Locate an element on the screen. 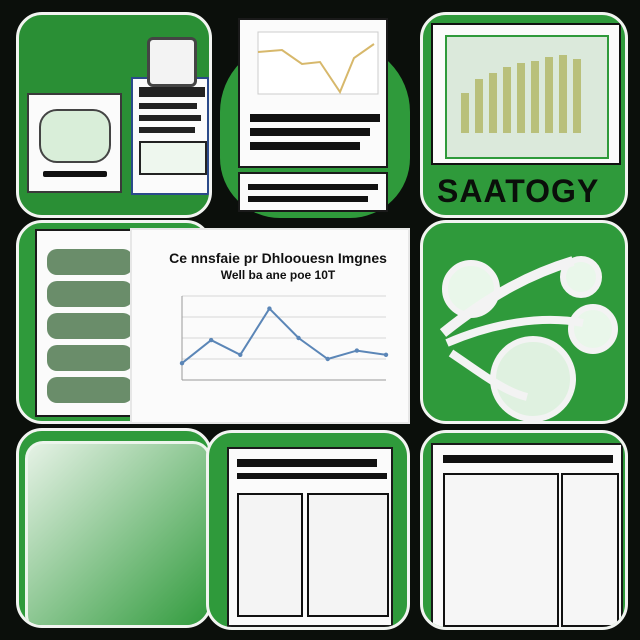 Image resolution: width=640 pixels, height=640 pixels. series-line is located at coordinates (284, 335).